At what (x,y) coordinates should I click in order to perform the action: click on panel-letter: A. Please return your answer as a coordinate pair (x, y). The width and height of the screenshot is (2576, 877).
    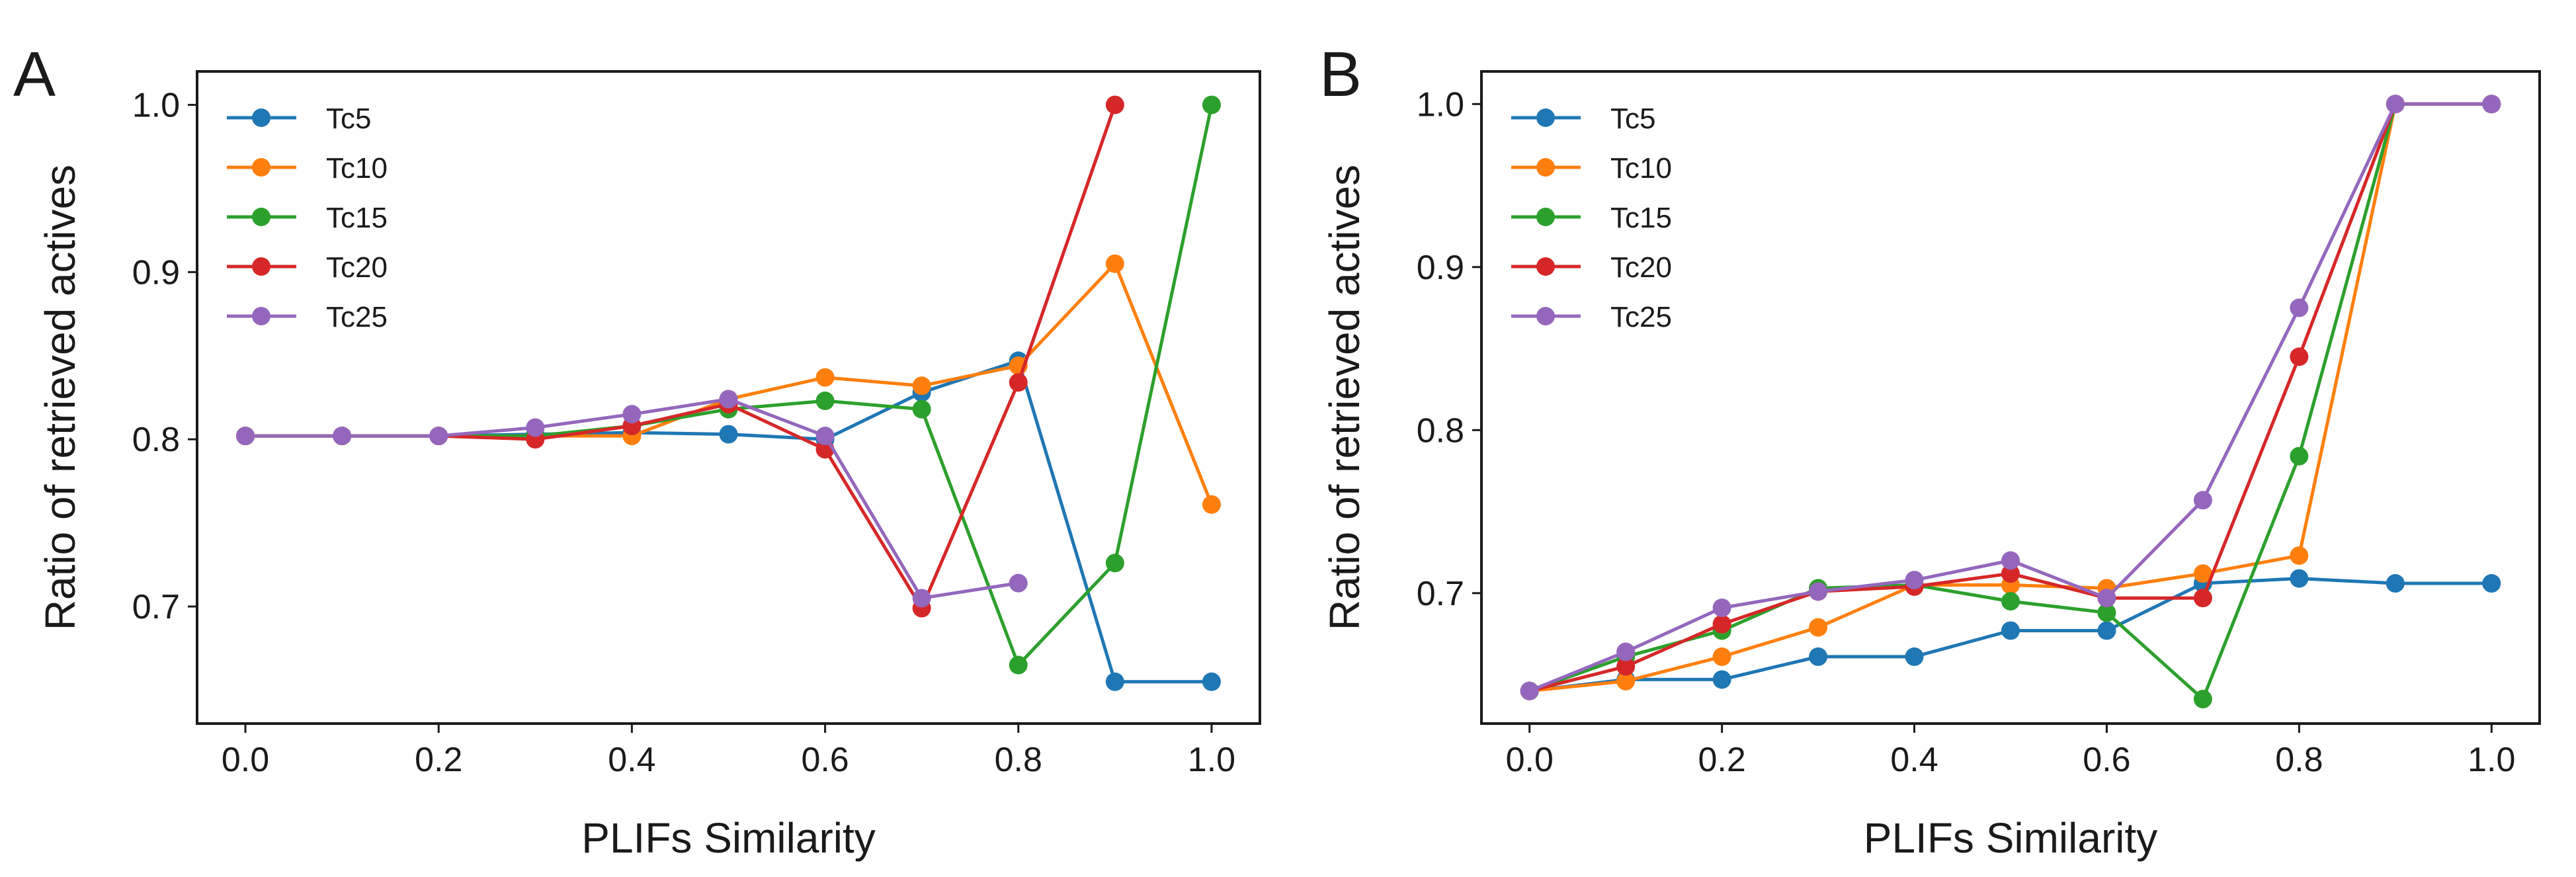
    Looking at the image, I should click on (34, 74).